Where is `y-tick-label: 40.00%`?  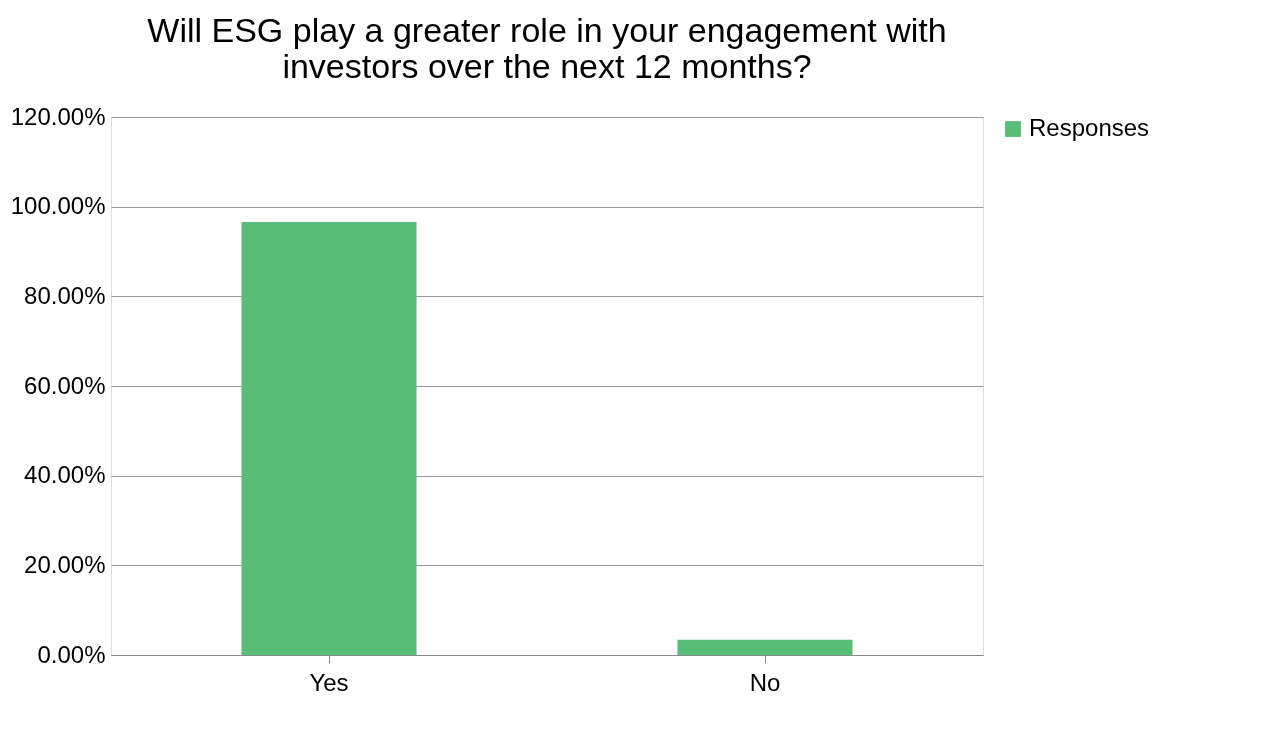
y-tick-label: 40.00% is located at coordinates (65, 475).